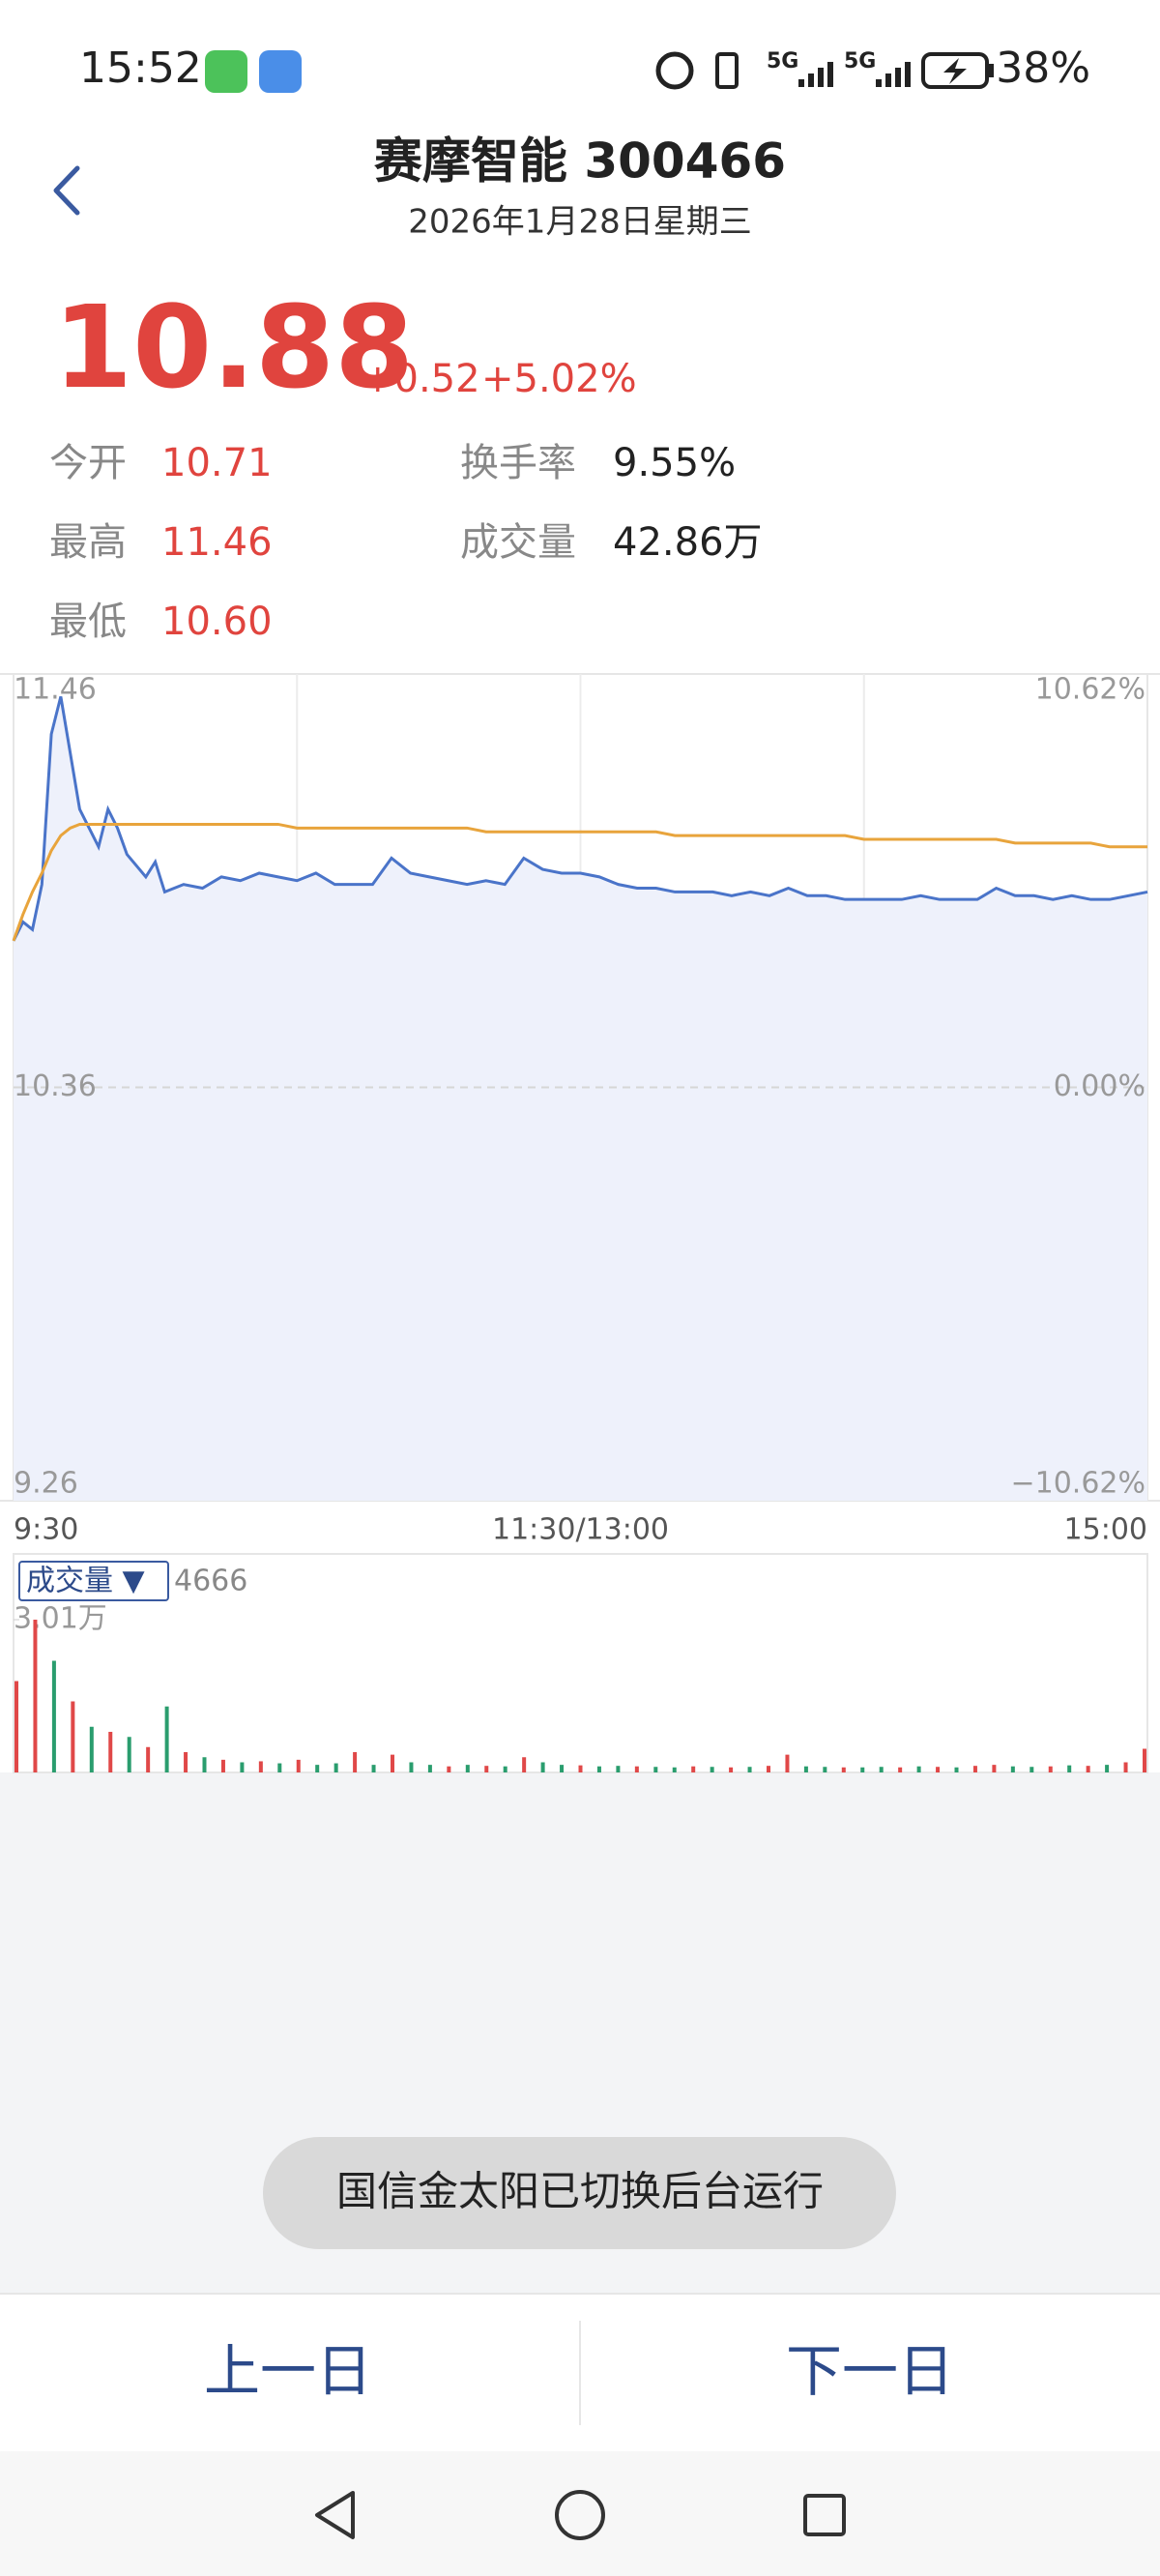 This screenshot has height=2576, width=1160. I want to click on stat-value: 9.55%, so click(675, 463).